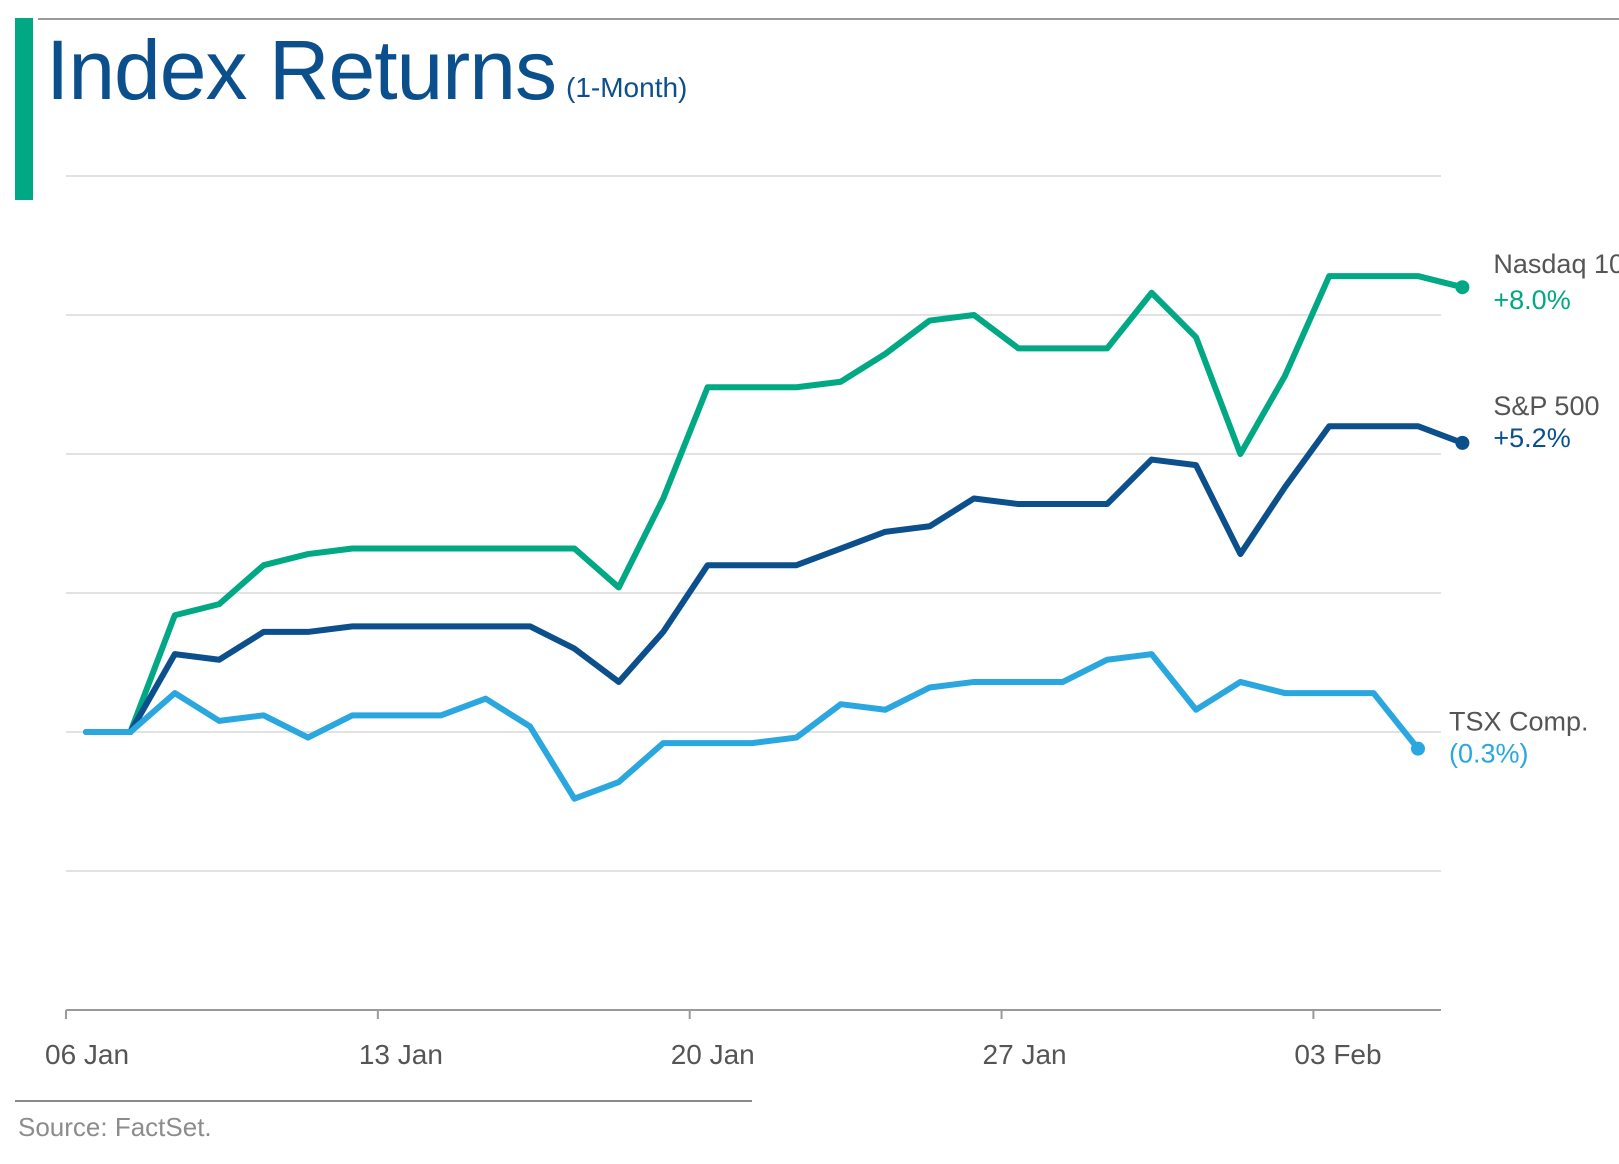 The image size is (1619, 1164). Describe the element at coordinates (627, 87) in the screenshot. I see `chart-subtitle: (1-Month)` at that location.